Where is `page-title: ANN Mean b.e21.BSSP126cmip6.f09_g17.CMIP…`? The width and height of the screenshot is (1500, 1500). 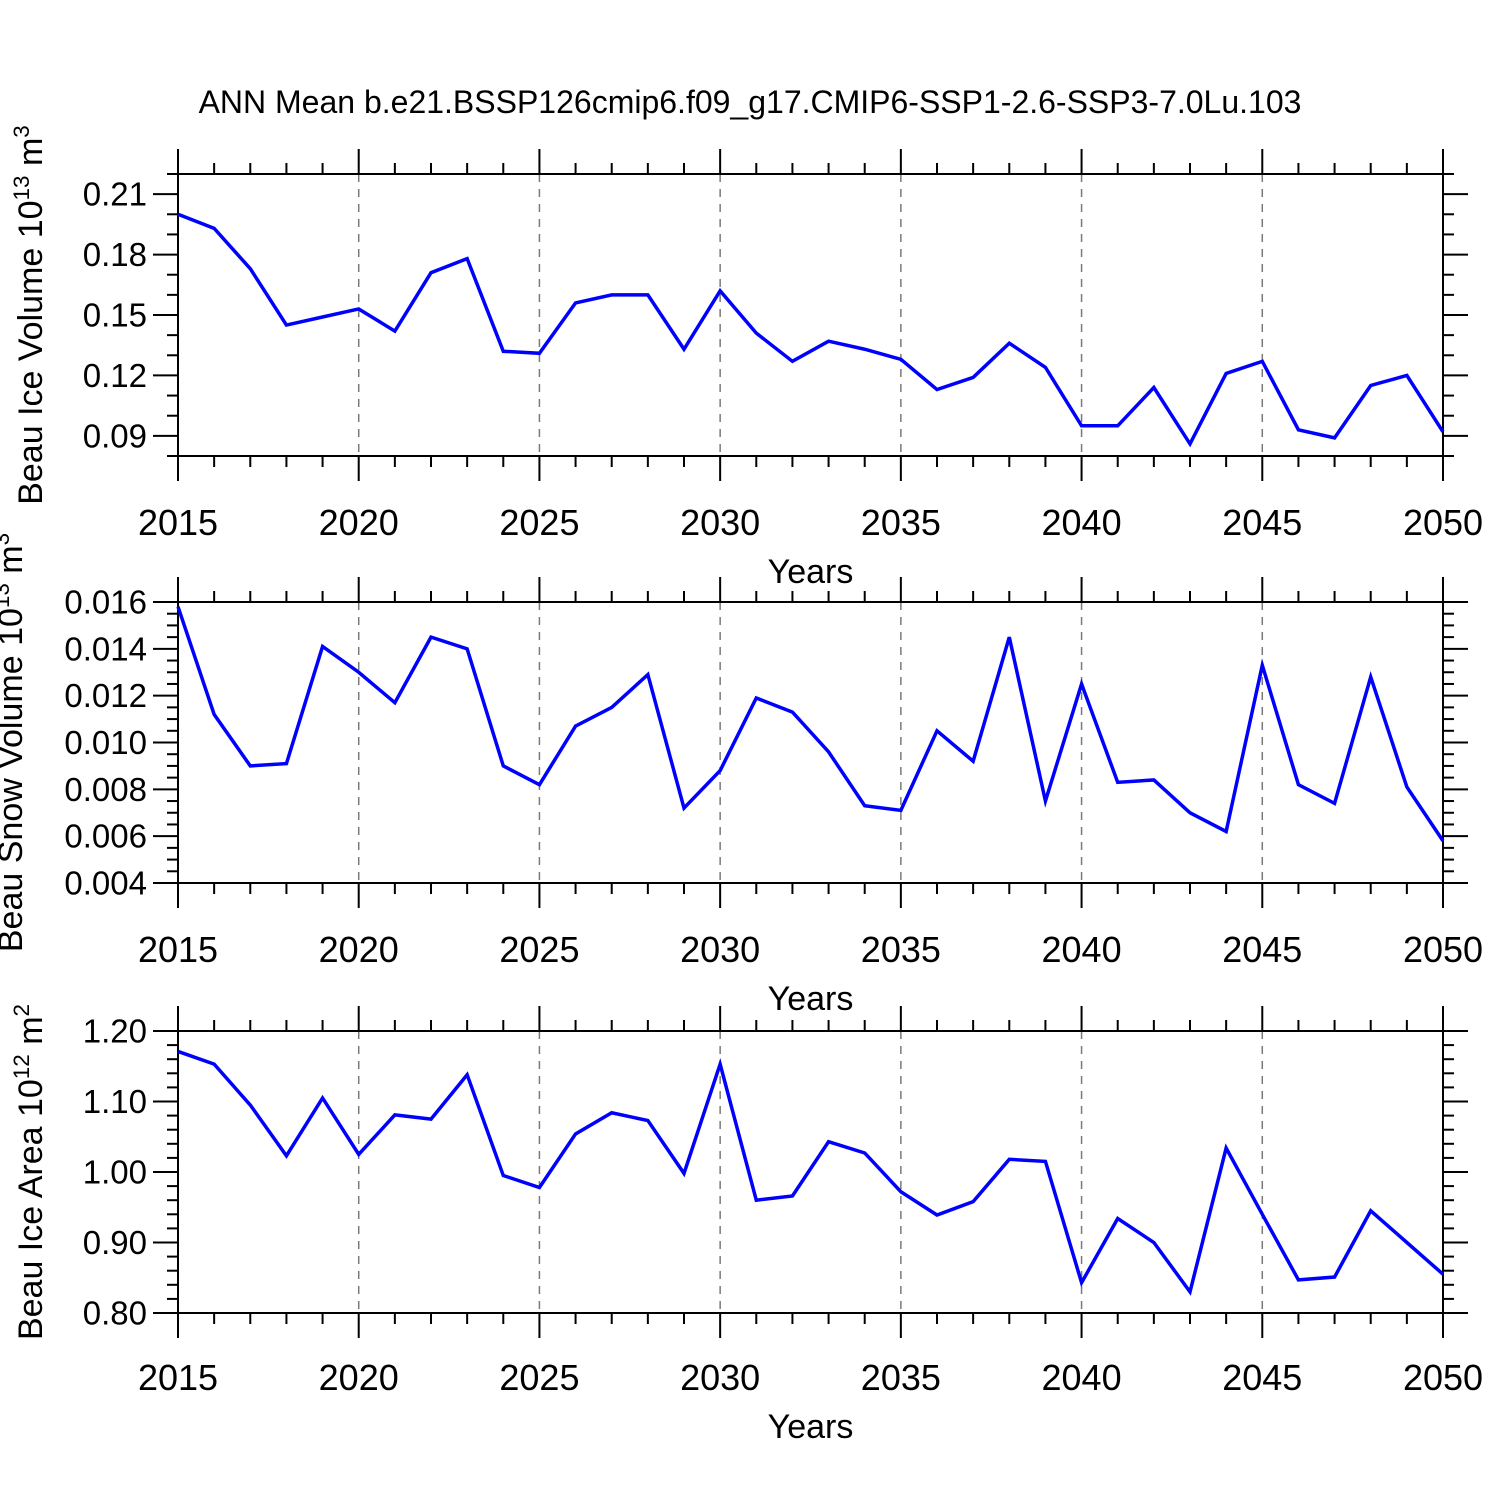
page-title: ANN Mean b.e21.BSSP126cmip6.f09_g17.CMIP… is located at coordinates (750, 102).